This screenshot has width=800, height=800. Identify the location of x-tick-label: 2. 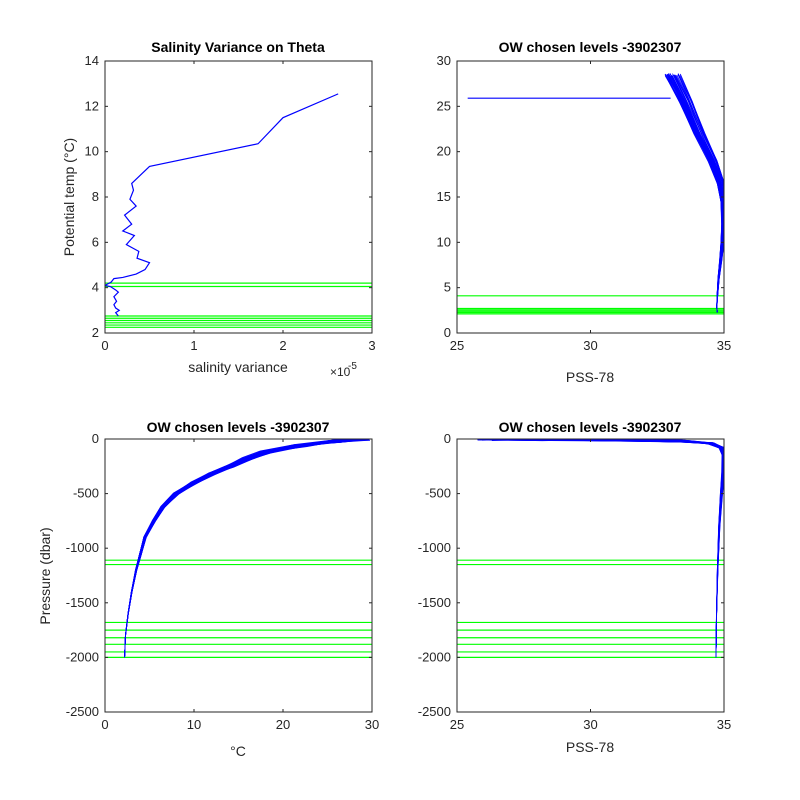
(282, 345).